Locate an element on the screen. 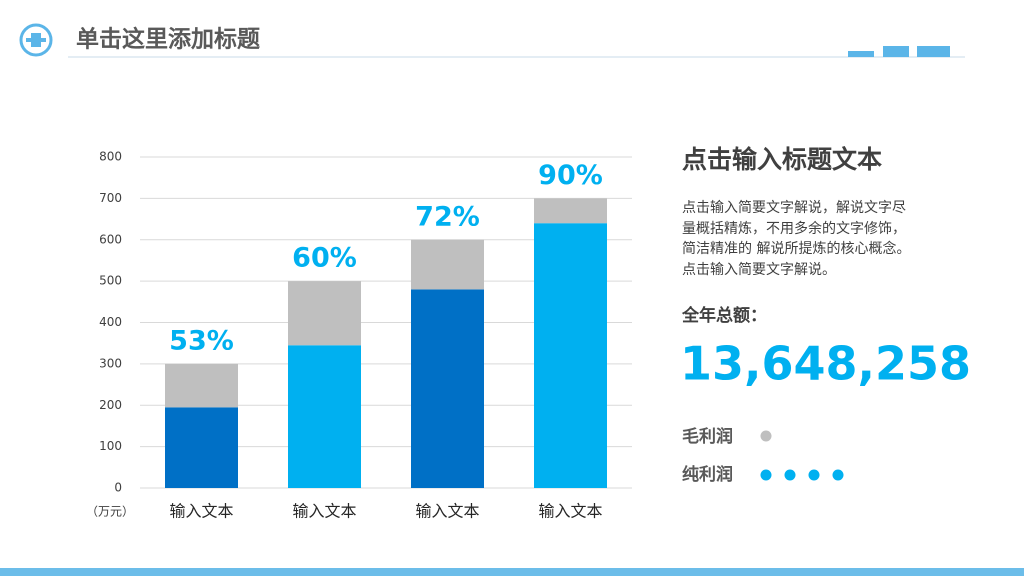  panel-body-line: 量概括精炼，不用多余的文字修饰， is located at coordinates (794, 228).